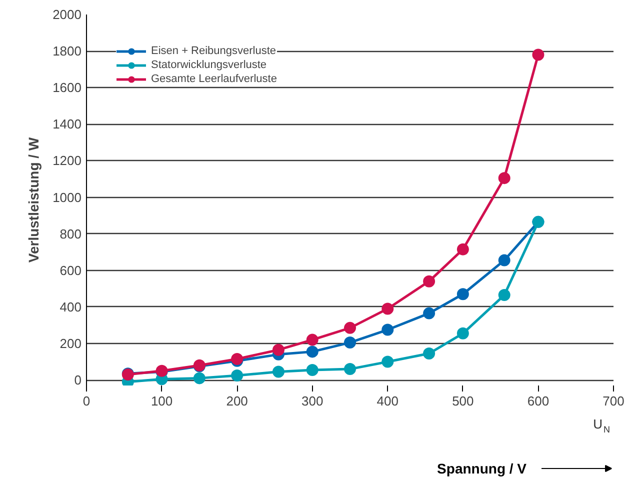  I want to click on x-axis-title: Spannung / V, so click(482, 468).